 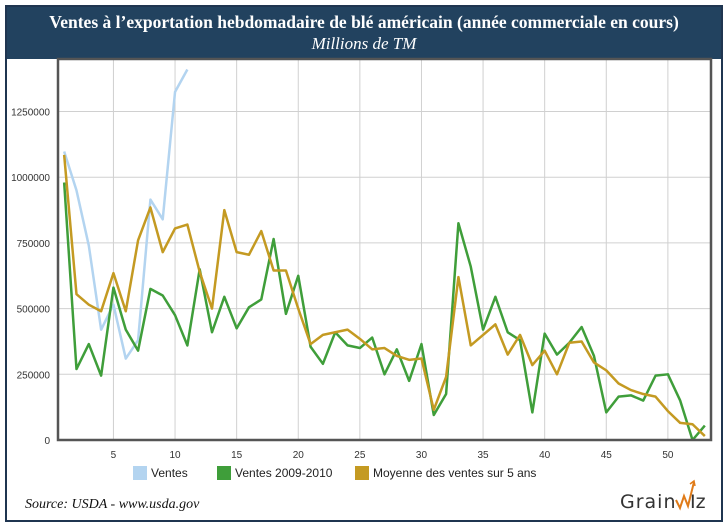 What do you see at coordinates (34, 375) in the screenshot?
I see `y-tick-label: 250000` at bounding box center [34, 375].